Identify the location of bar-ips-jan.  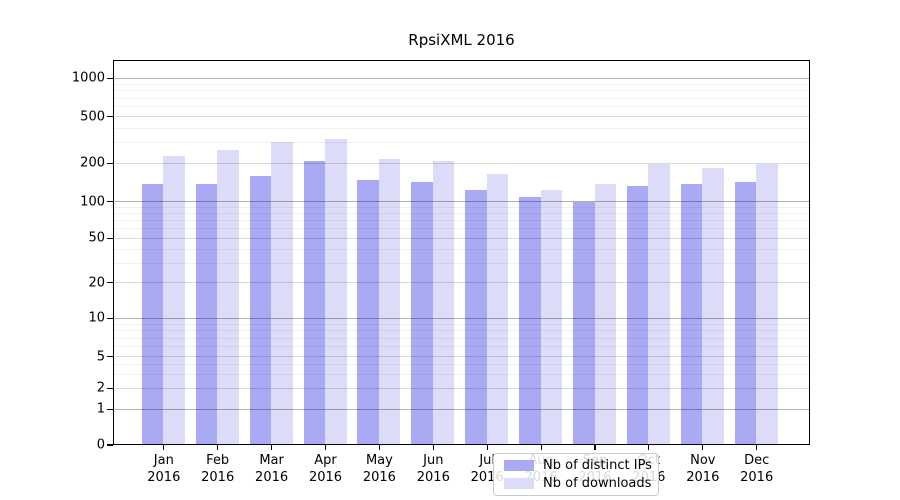
(152, 313).